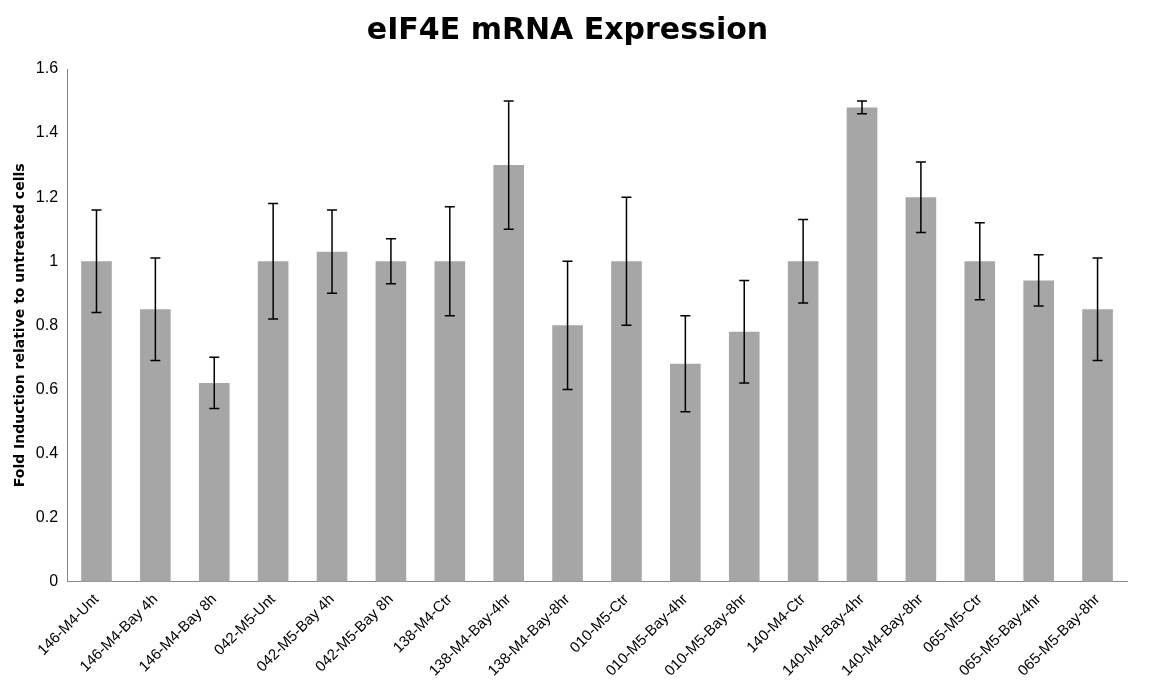  I want to click on y-tick-label: 1.4, so click(47, 132).